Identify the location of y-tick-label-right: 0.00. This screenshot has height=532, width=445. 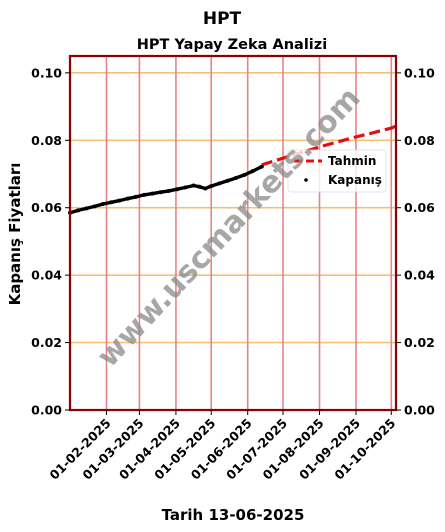
(419, 410).